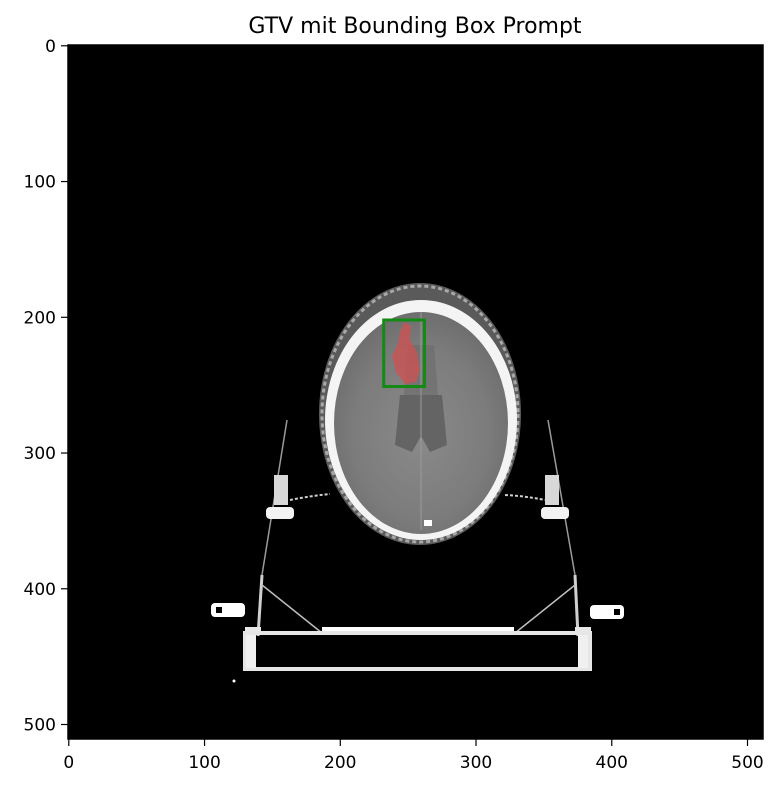  Describe the element at coordinates (40, 590) in the screenshot. I see `y-tick-label: 400` at that location.